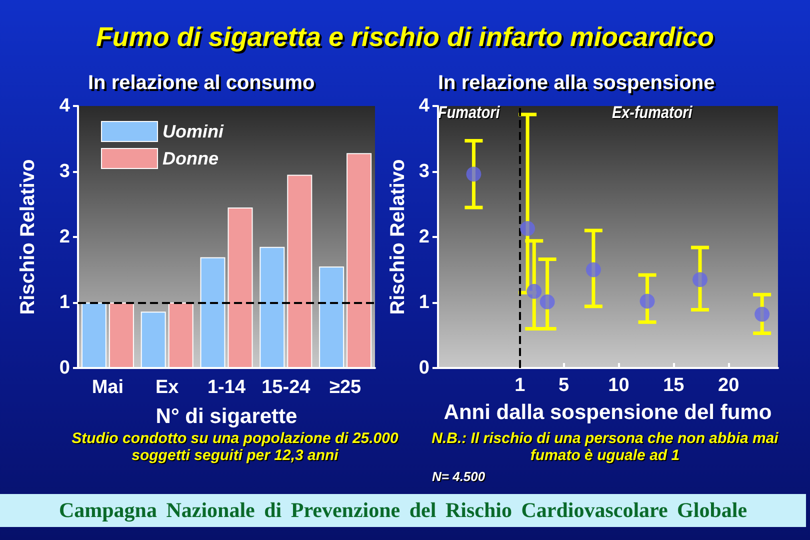 The image size is (810, 540). Describe the element at coordinates (235, 447) in the screenshot. I see `text: Studio condotto su una popolazione di 25.000 soggetti seguiti per 12,3 anni` at that location.